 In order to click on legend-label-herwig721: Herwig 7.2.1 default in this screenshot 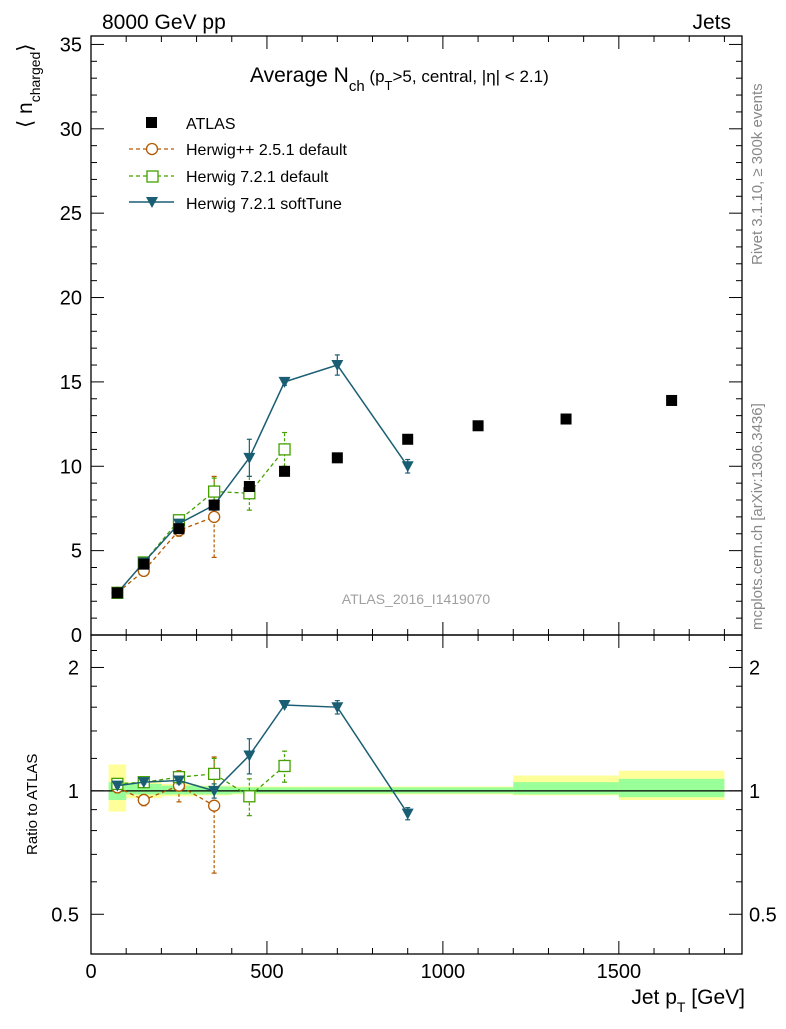, I will do `click(257, 177)`.